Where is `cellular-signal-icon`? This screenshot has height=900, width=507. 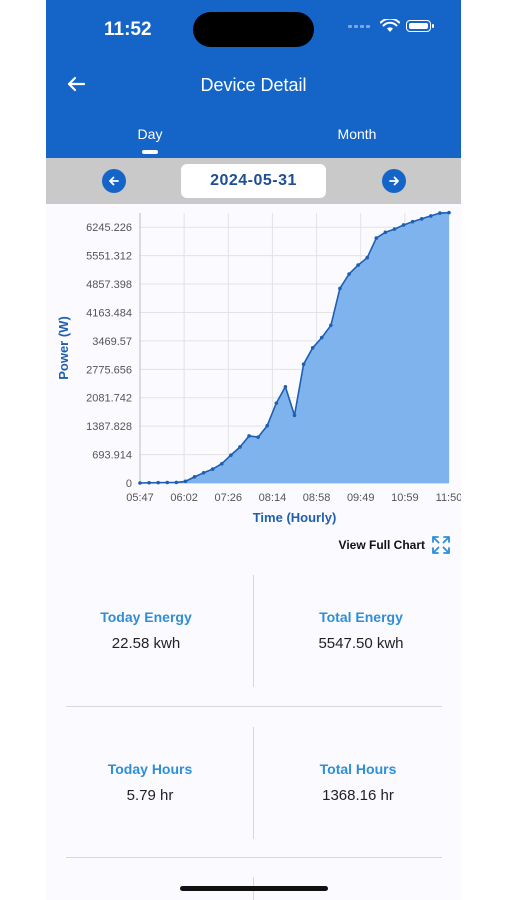 cellular-signal-icon is located at coordinates (359, 26).